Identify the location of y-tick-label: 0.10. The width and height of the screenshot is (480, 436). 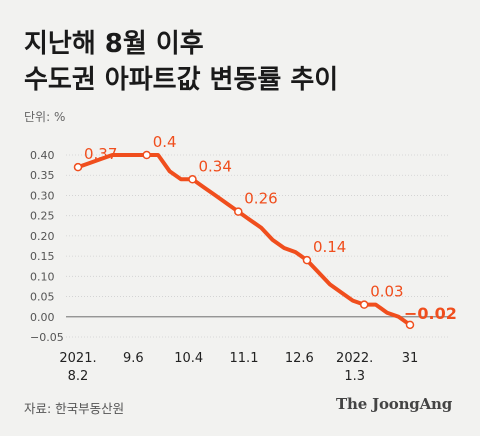
(42, 276).